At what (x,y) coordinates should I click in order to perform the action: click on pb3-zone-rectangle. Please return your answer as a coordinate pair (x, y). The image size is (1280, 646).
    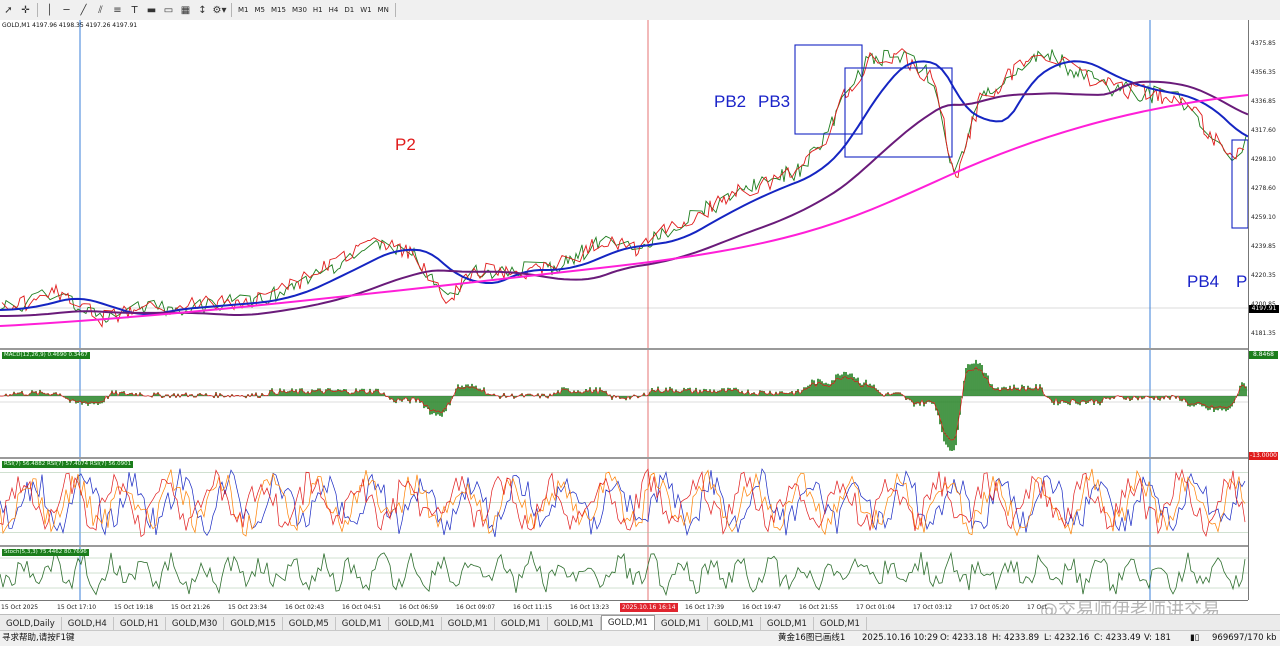
    Looking at the image, I should click on (898, 112).